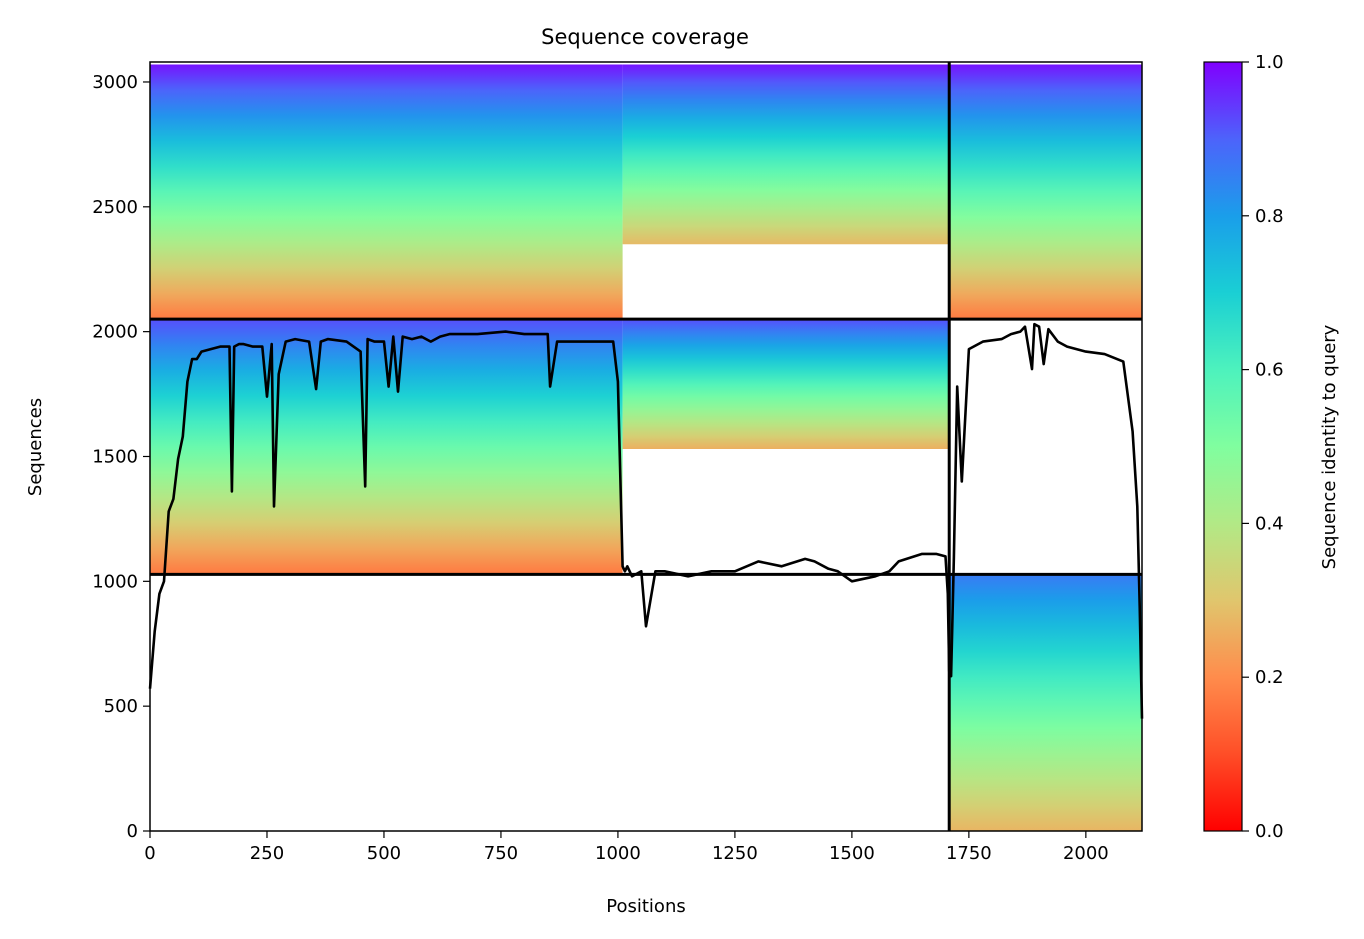  Describe the element at coordinates (115, 332) in the screenshot. I see `y-tick-label: 2000` at that location.